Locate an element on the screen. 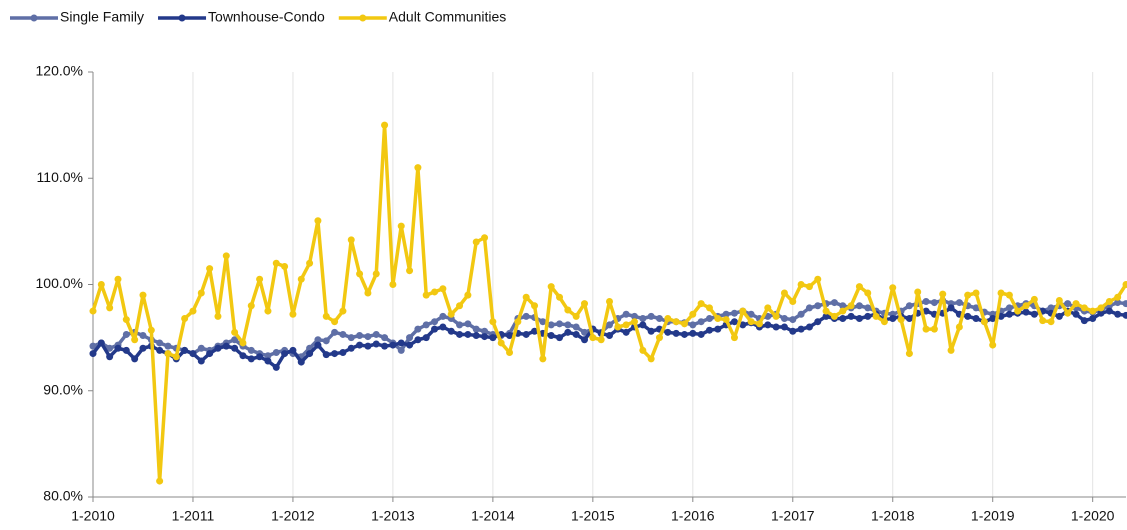  y-tick-label: 120.0% is located at coordinates (59, 71).